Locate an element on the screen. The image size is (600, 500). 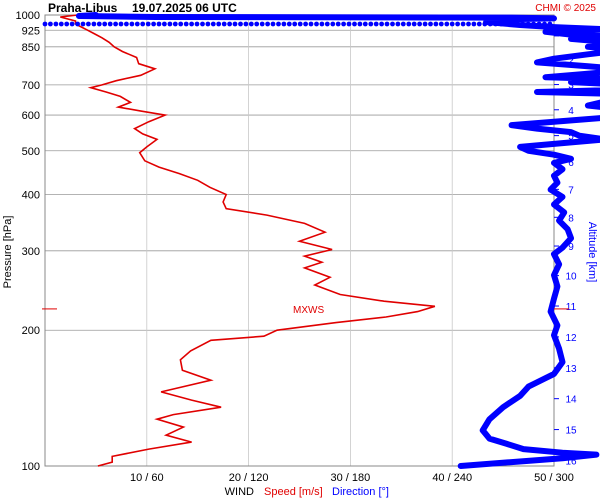
wind-tick-label: 30 / 180 is located at coordinates (351, 478).